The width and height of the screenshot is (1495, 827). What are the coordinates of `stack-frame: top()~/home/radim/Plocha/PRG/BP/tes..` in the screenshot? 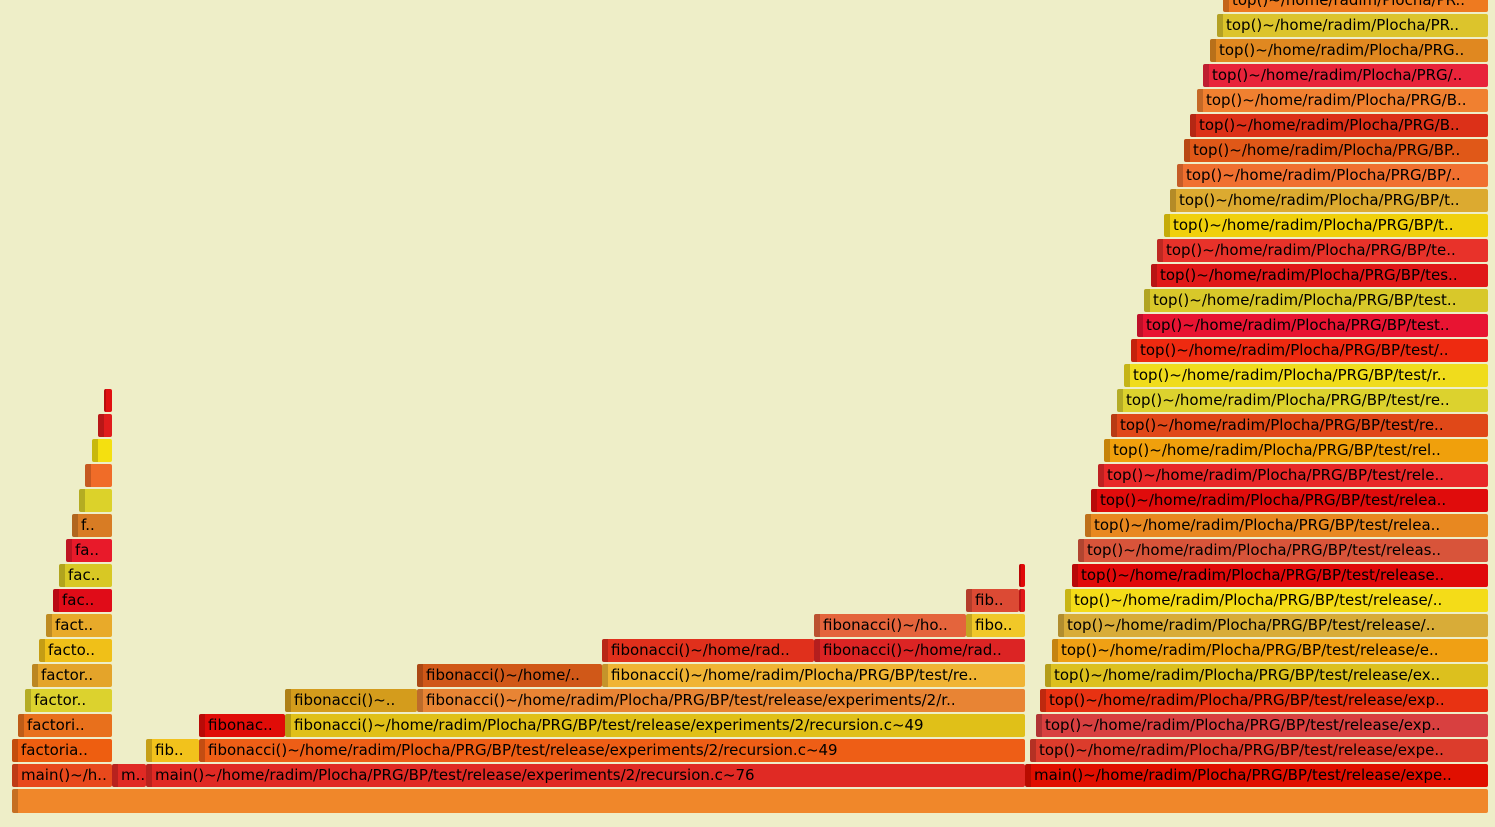 It's located at (1319, 275).